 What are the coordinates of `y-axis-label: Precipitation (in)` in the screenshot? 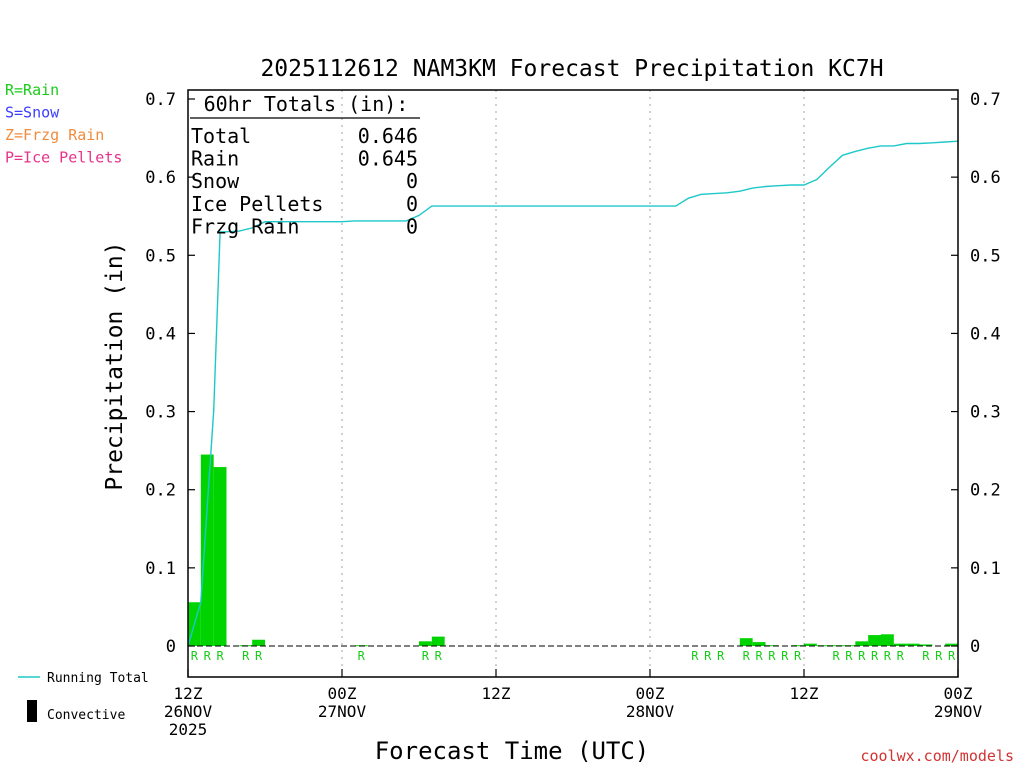 It's located at (115, 365).